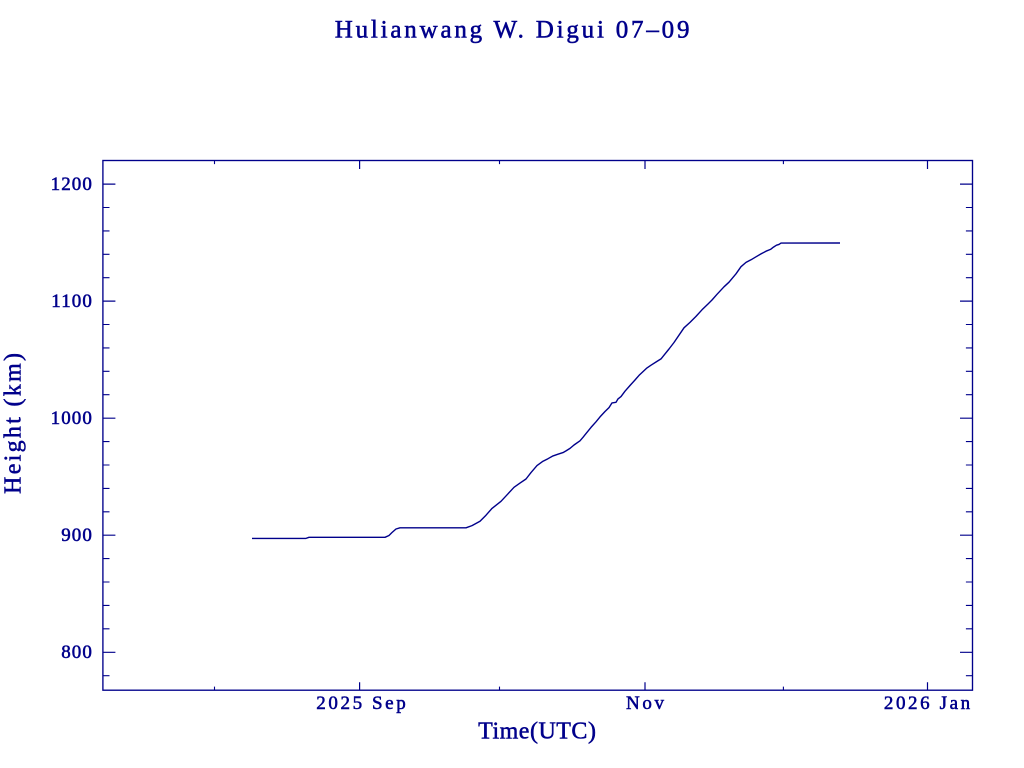 The image size is (1024, 768). I want to click on svg-text: Hulianwang W. Digui 07–09, so click(514, 29).